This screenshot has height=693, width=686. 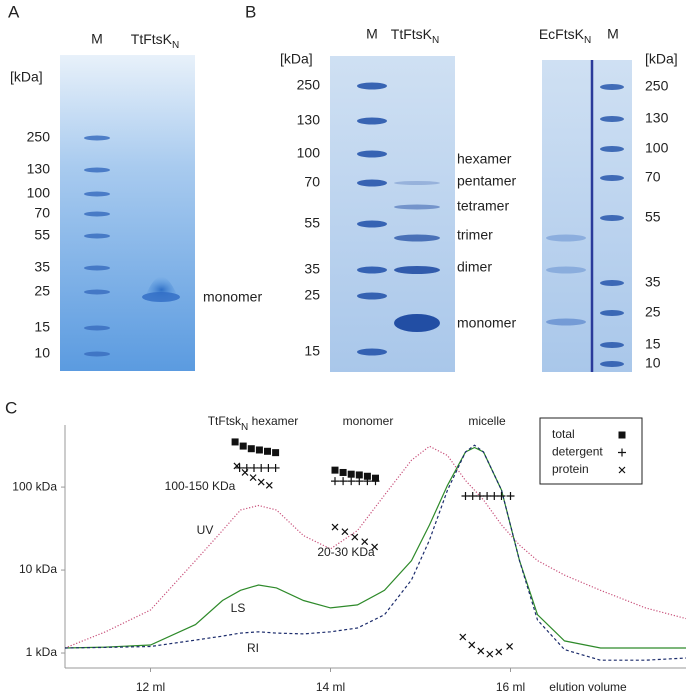 I want to click on gel-a, so click(x=127, y=213).